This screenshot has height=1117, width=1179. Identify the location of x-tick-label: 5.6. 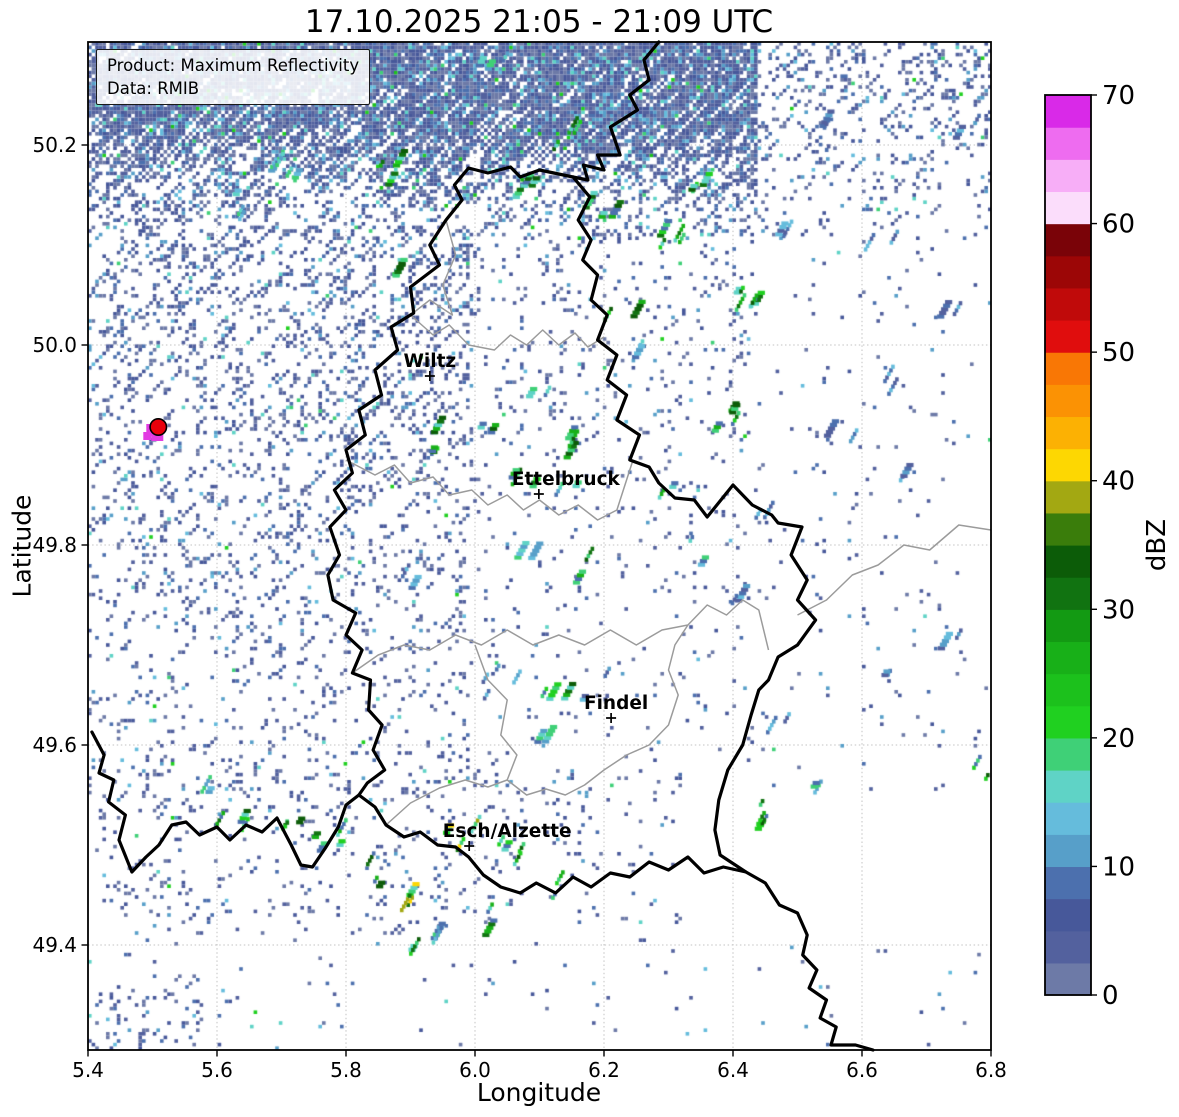
(217, 1070).